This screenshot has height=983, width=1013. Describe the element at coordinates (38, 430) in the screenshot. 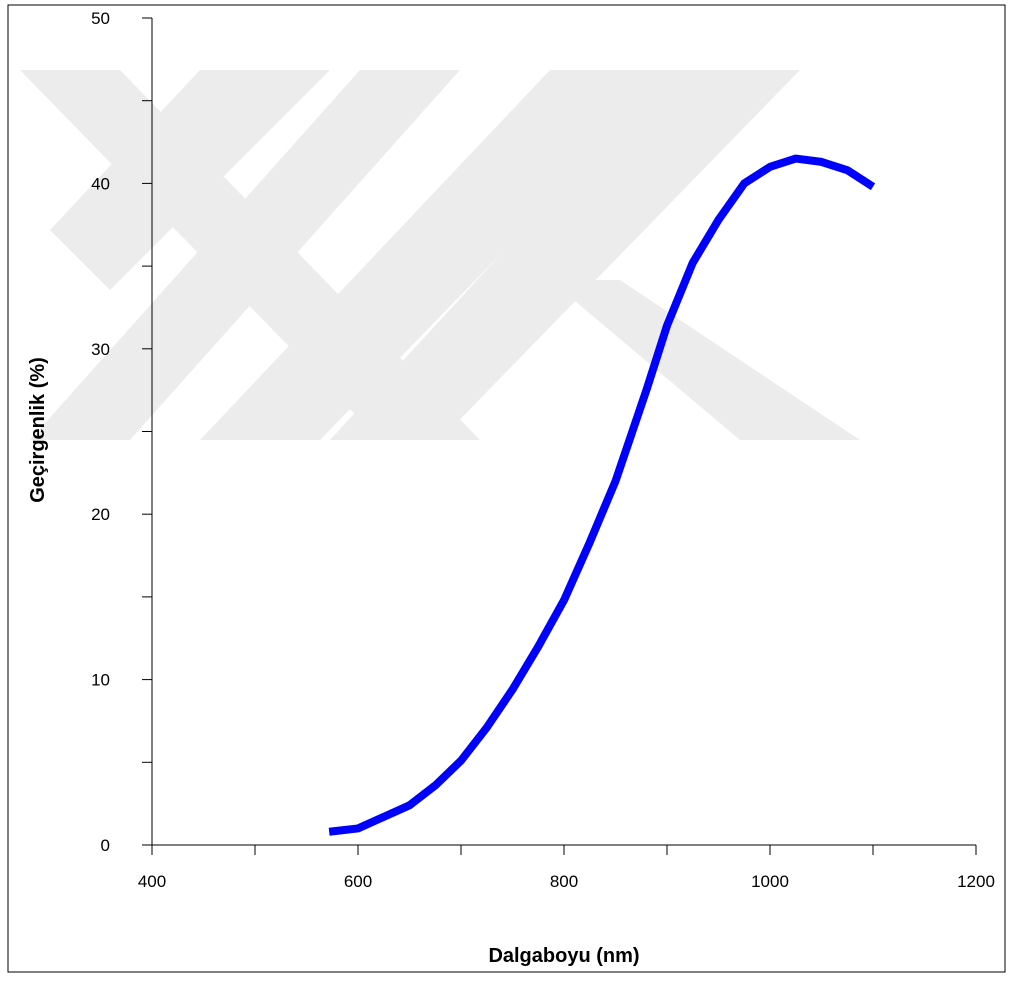

I see `y-axis-title: Geçirgenlik (%)` at that location.